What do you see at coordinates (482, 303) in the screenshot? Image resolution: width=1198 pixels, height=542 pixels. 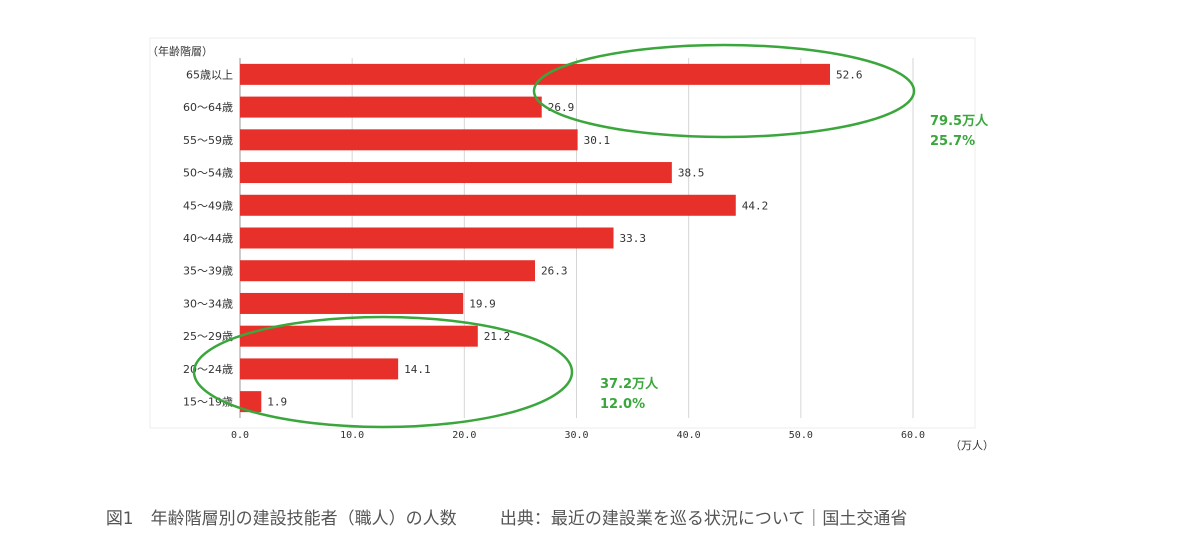 I see `value-label: 19.9` at bounding box center [482, 303].